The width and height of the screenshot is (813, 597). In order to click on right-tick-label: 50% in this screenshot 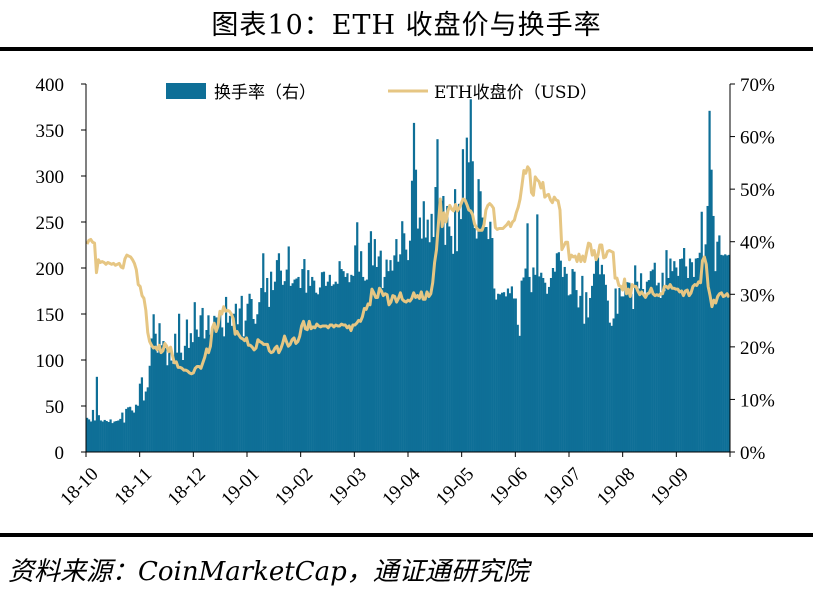, I will do `click(757, 190)`.